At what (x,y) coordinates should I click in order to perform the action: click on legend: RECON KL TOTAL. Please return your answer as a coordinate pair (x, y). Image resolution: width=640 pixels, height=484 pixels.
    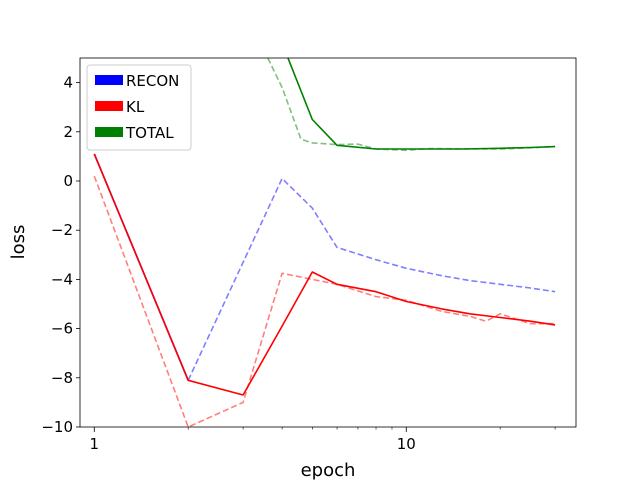
    Looking at the image, I should click on (139, 107).